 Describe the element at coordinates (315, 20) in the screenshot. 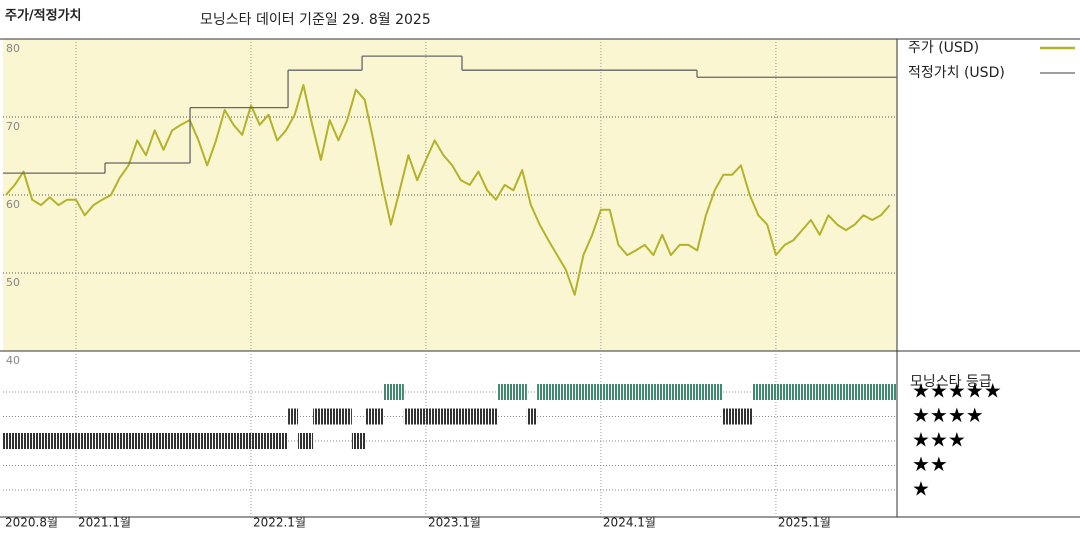

I see `chart-subtitle: 모닝스타 데이터 기준일 29. 8월 2025` at that location.